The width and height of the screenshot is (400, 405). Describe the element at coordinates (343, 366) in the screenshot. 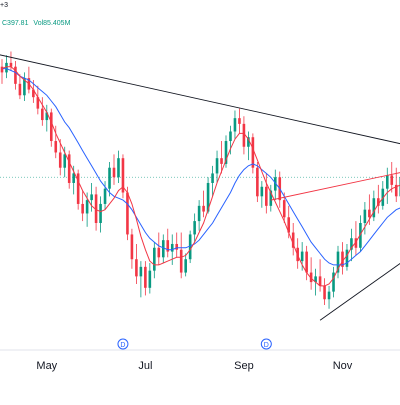

I see `x-tick-label: Nov` at that location.